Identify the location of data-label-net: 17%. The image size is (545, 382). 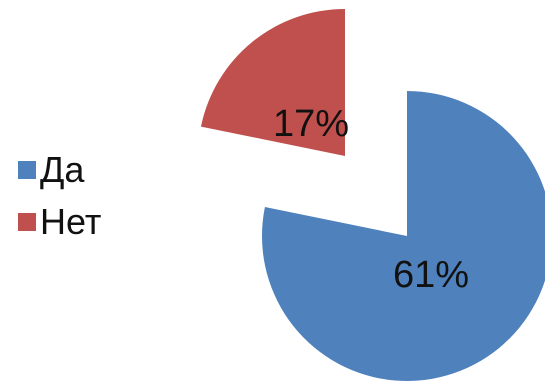
(311, 124).